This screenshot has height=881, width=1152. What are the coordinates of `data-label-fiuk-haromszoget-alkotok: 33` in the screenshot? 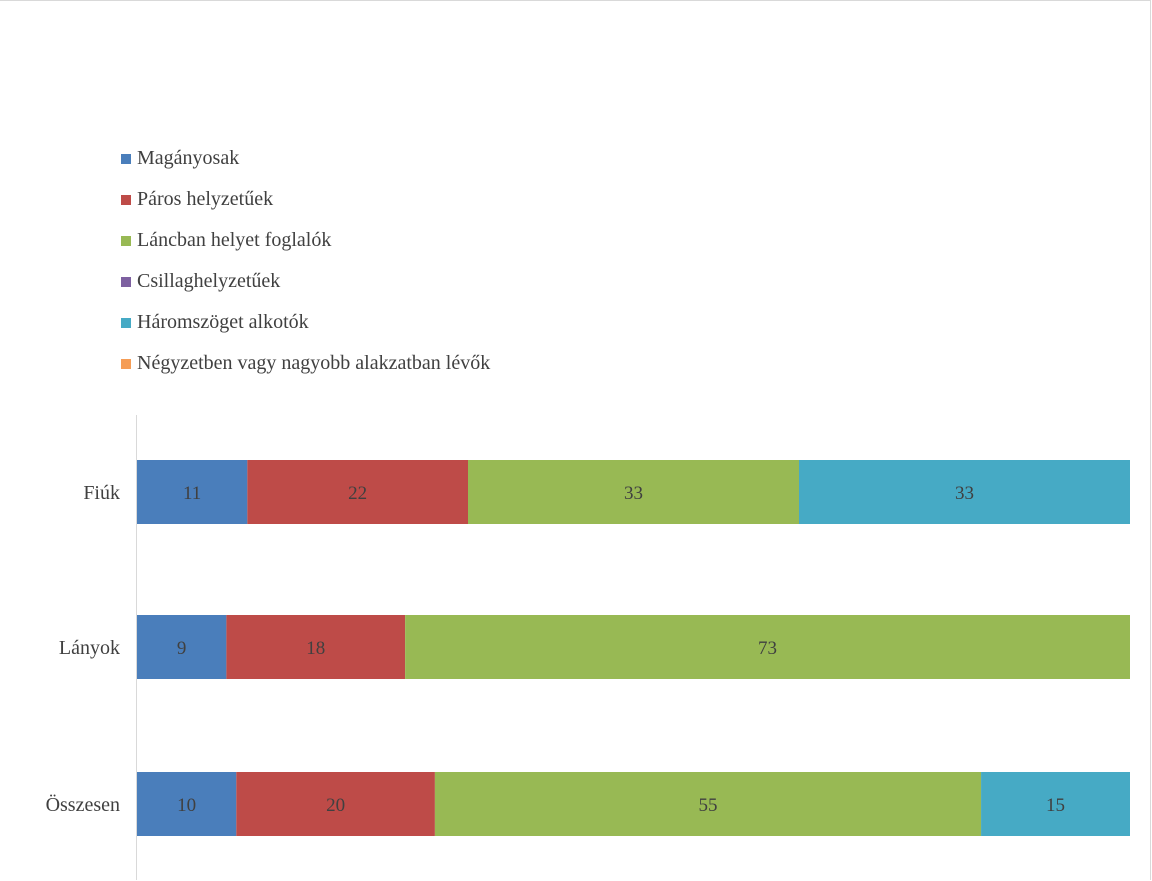 It's located at (964, 493).